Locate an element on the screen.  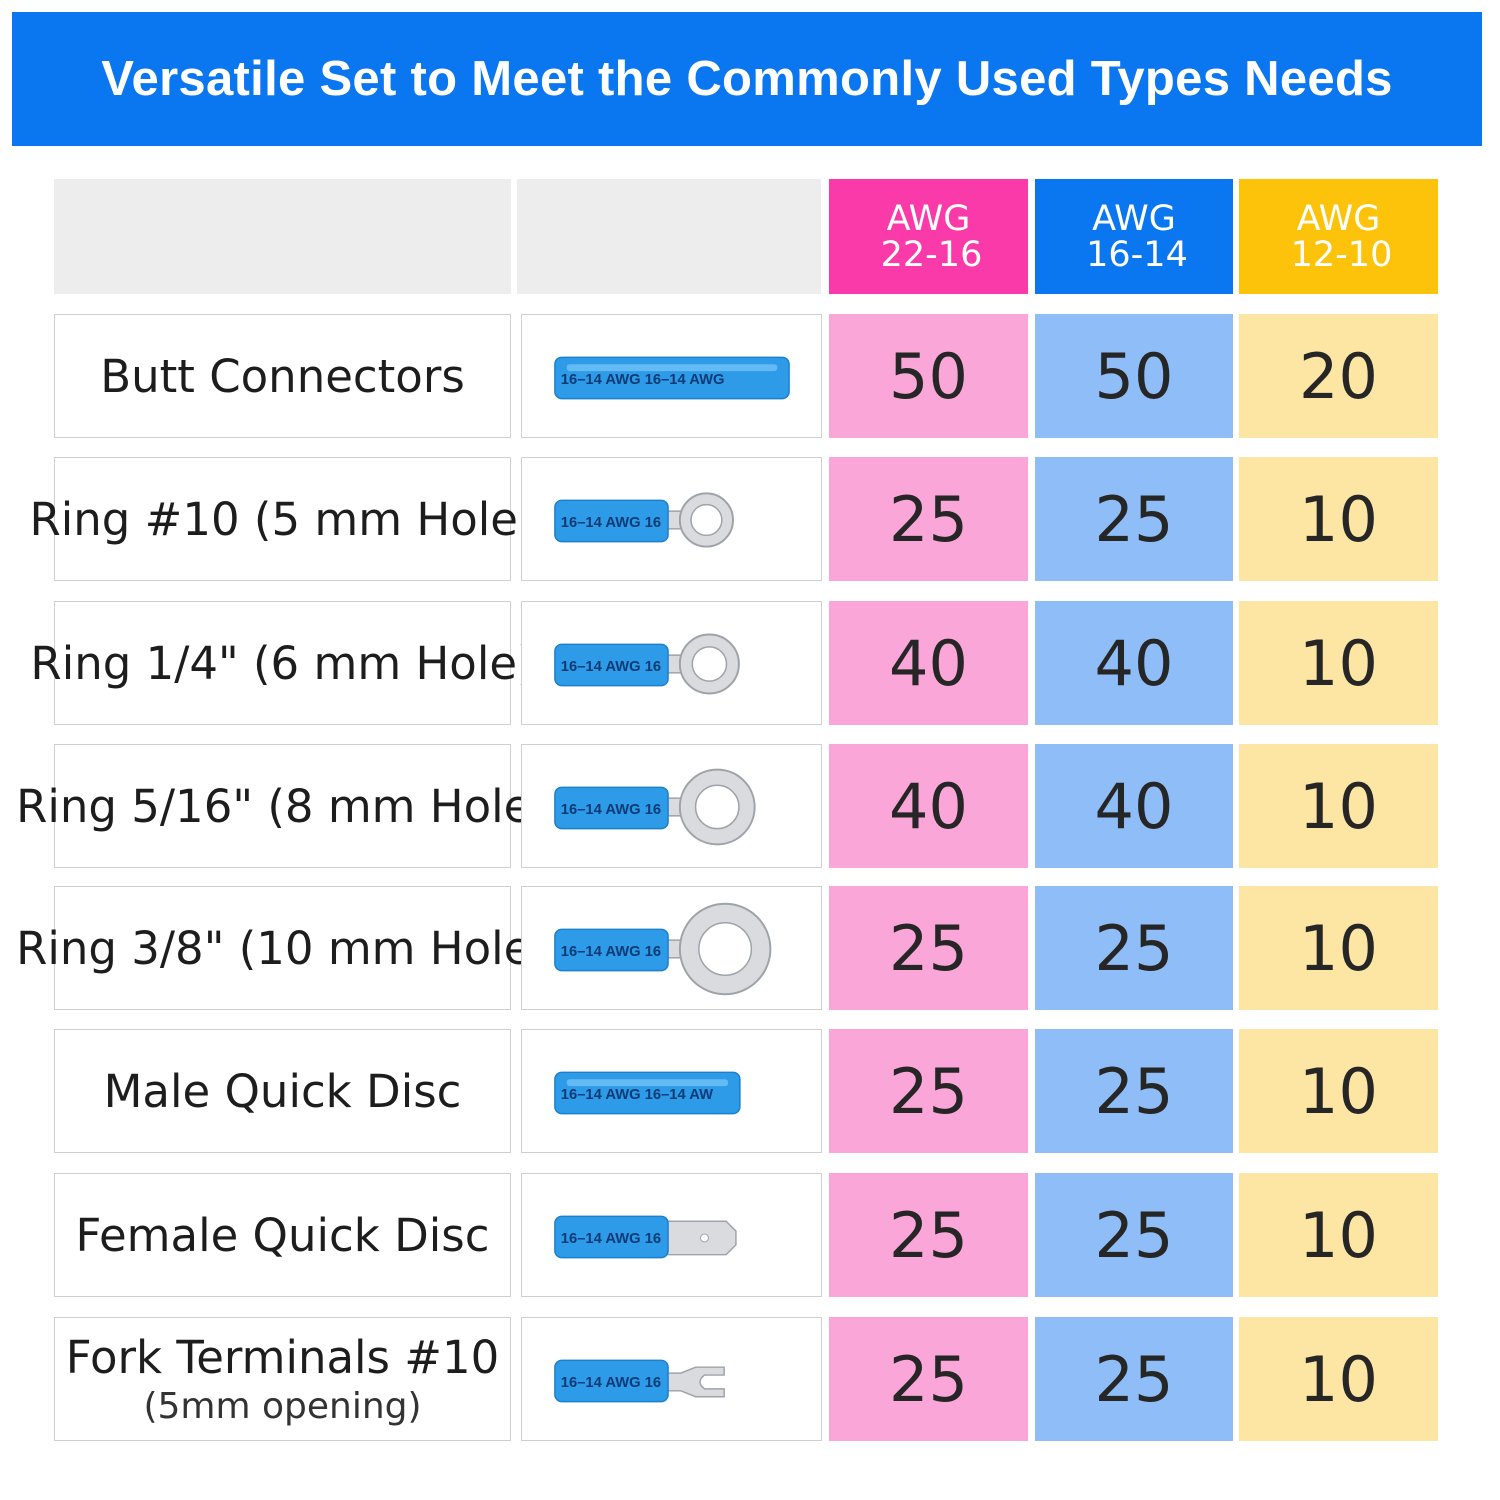
row-name-cell: Ring 5/16" (8 mm Hole) is located at coordinates (282, 806).